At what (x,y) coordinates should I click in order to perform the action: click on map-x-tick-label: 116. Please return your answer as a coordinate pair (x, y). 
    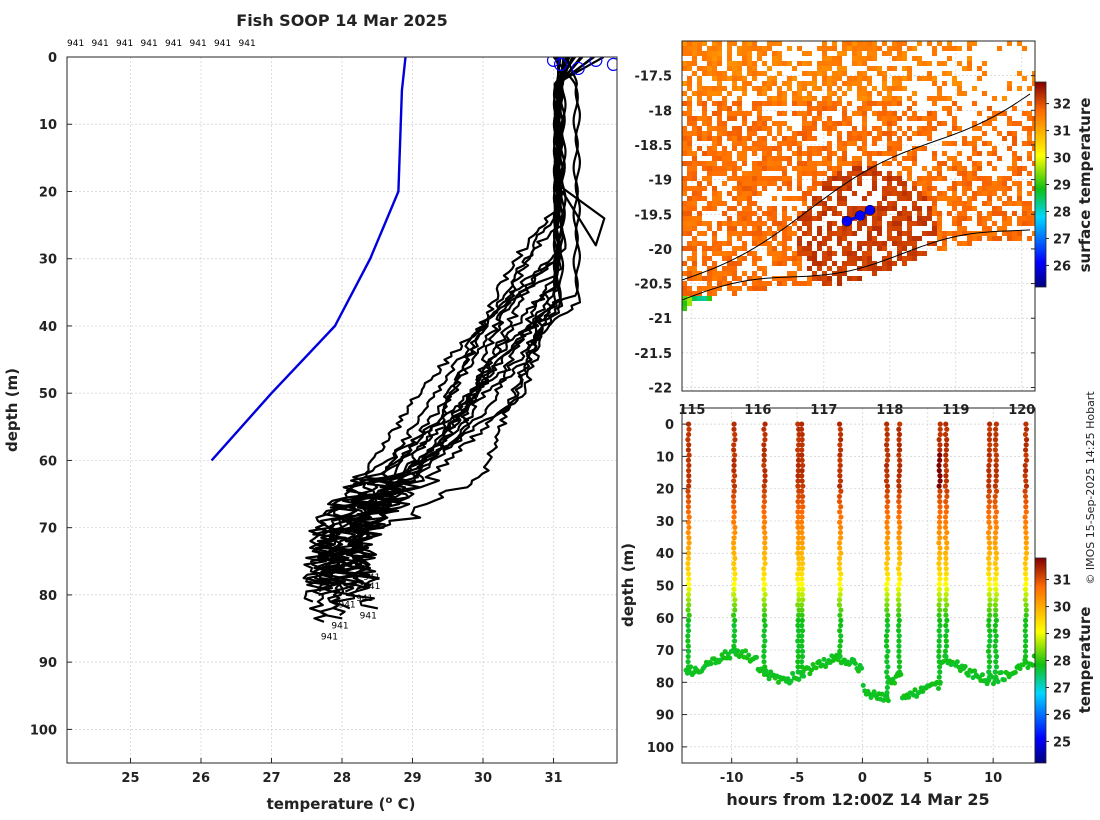
    Looking at the image, I should click on (757, 410).